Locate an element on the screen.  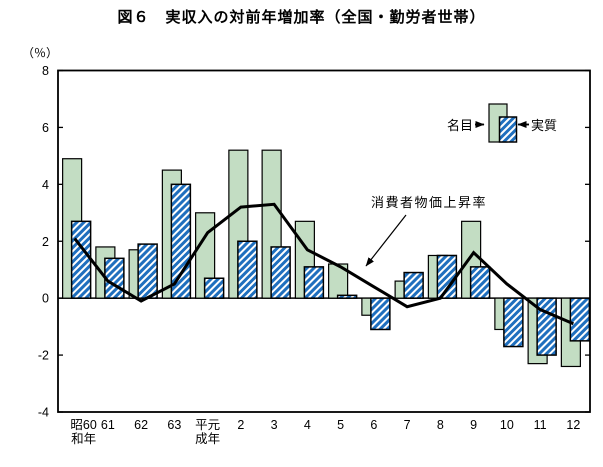
x-tick-label-8: 5 is located at coordinates (340, 425).